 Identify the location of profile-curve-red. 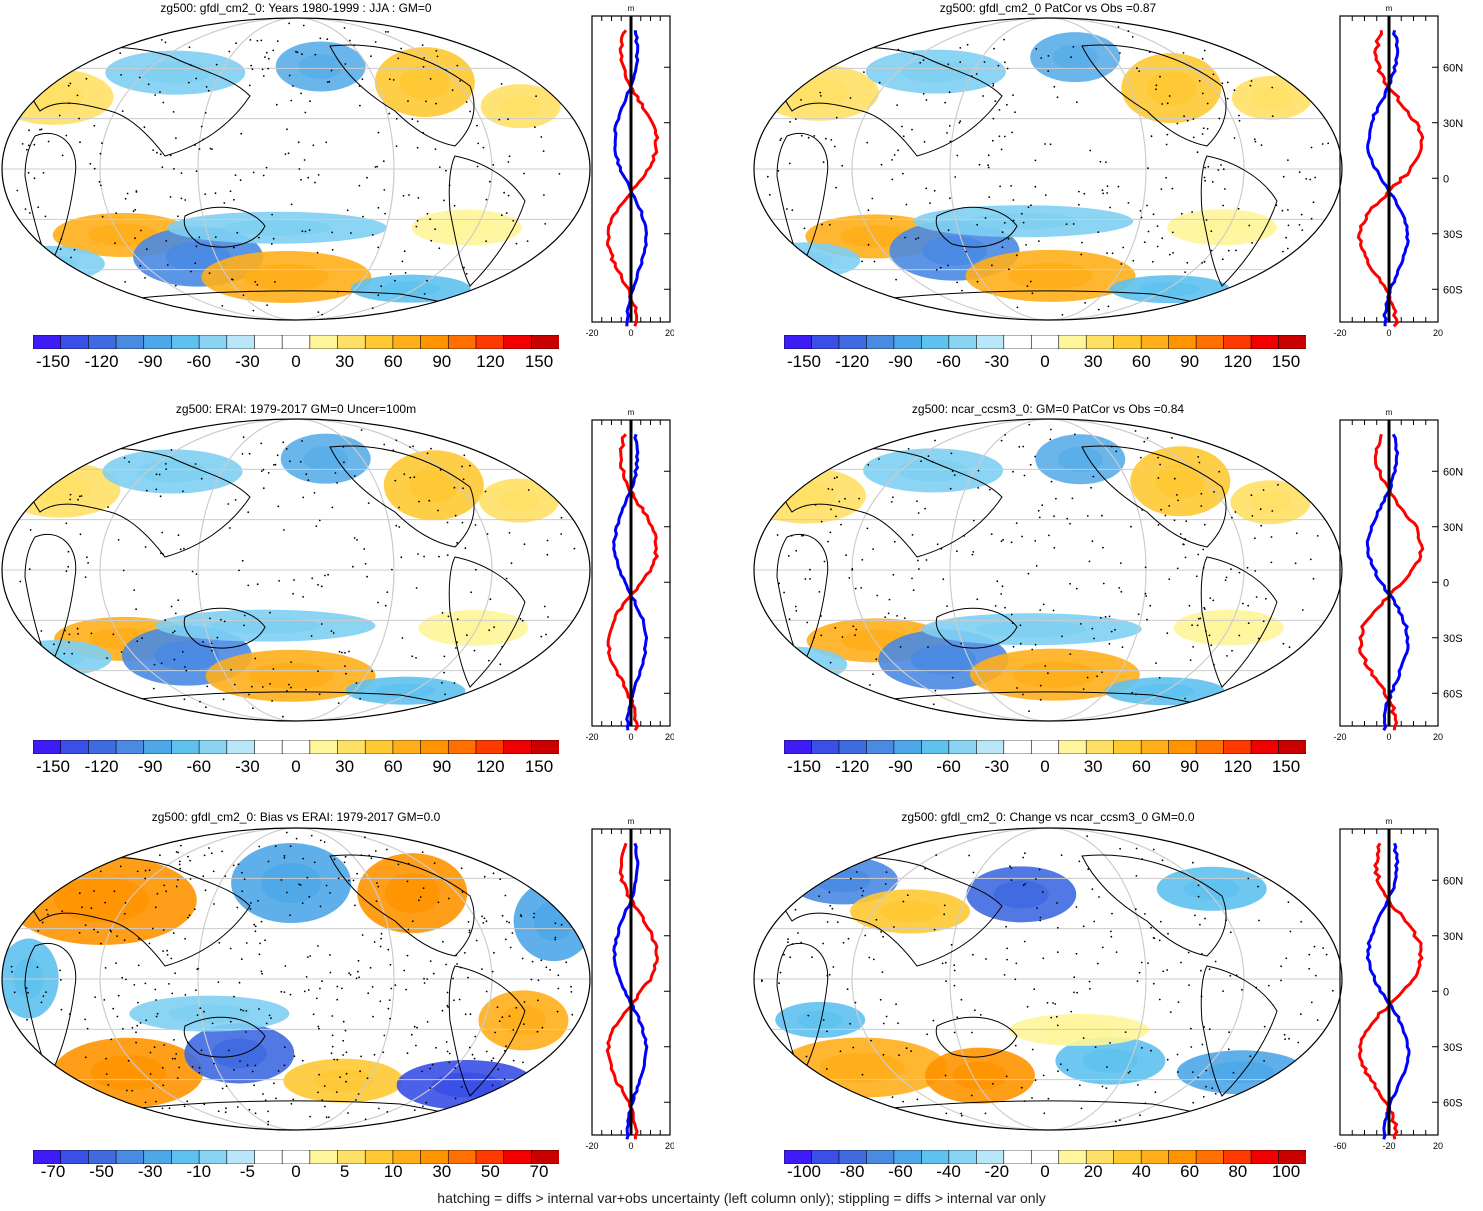
(1390, 179).